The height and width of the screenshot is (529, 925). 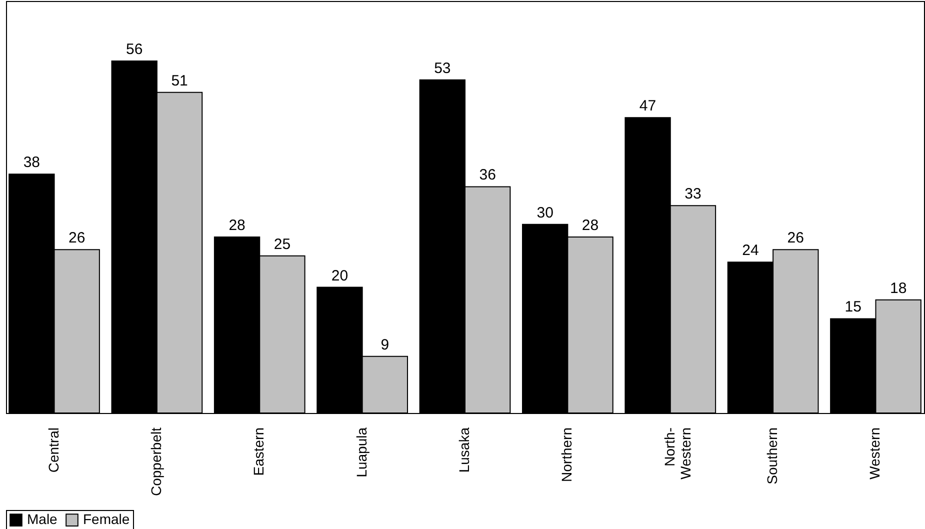 I want to click on x-tick-label: North-Western, so click(x=677, y=453).